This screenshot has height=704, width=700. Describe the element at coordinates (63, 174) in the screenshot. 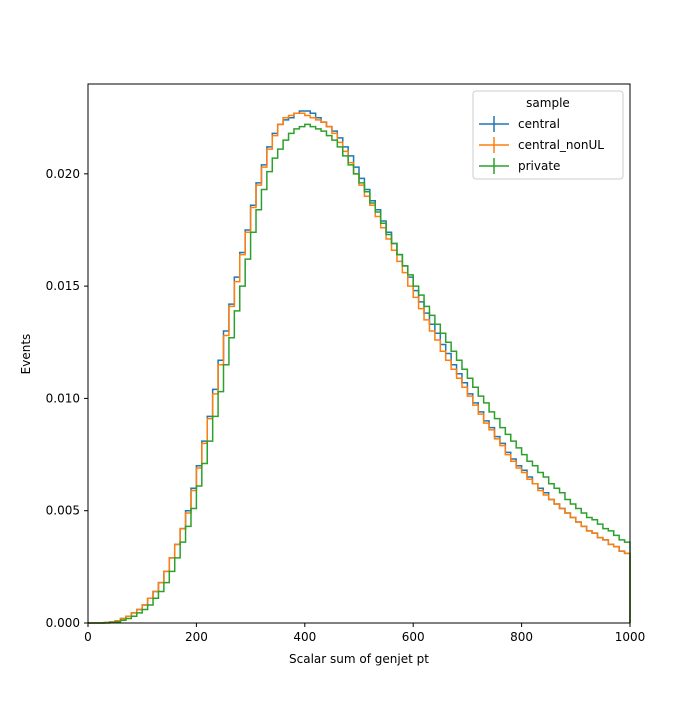

I see `y-tick-label: 0.020` at that location.